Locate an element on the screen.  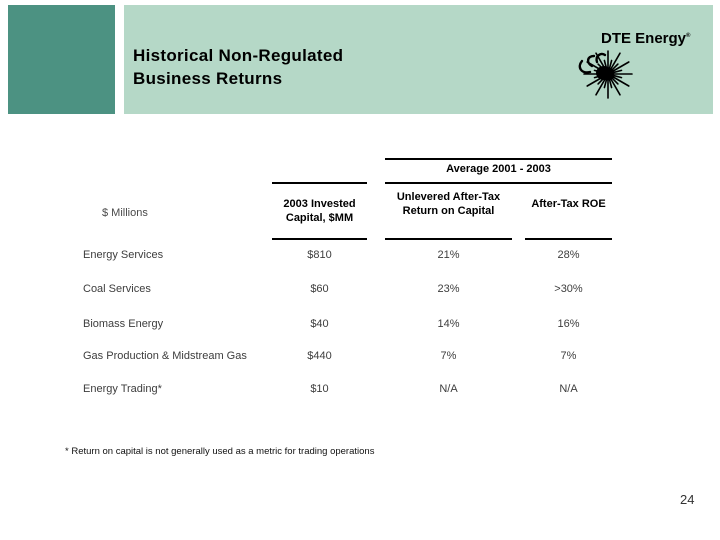
column-header-after-tax-roe: After-Tax ROE is located at coordinates (568, 204).